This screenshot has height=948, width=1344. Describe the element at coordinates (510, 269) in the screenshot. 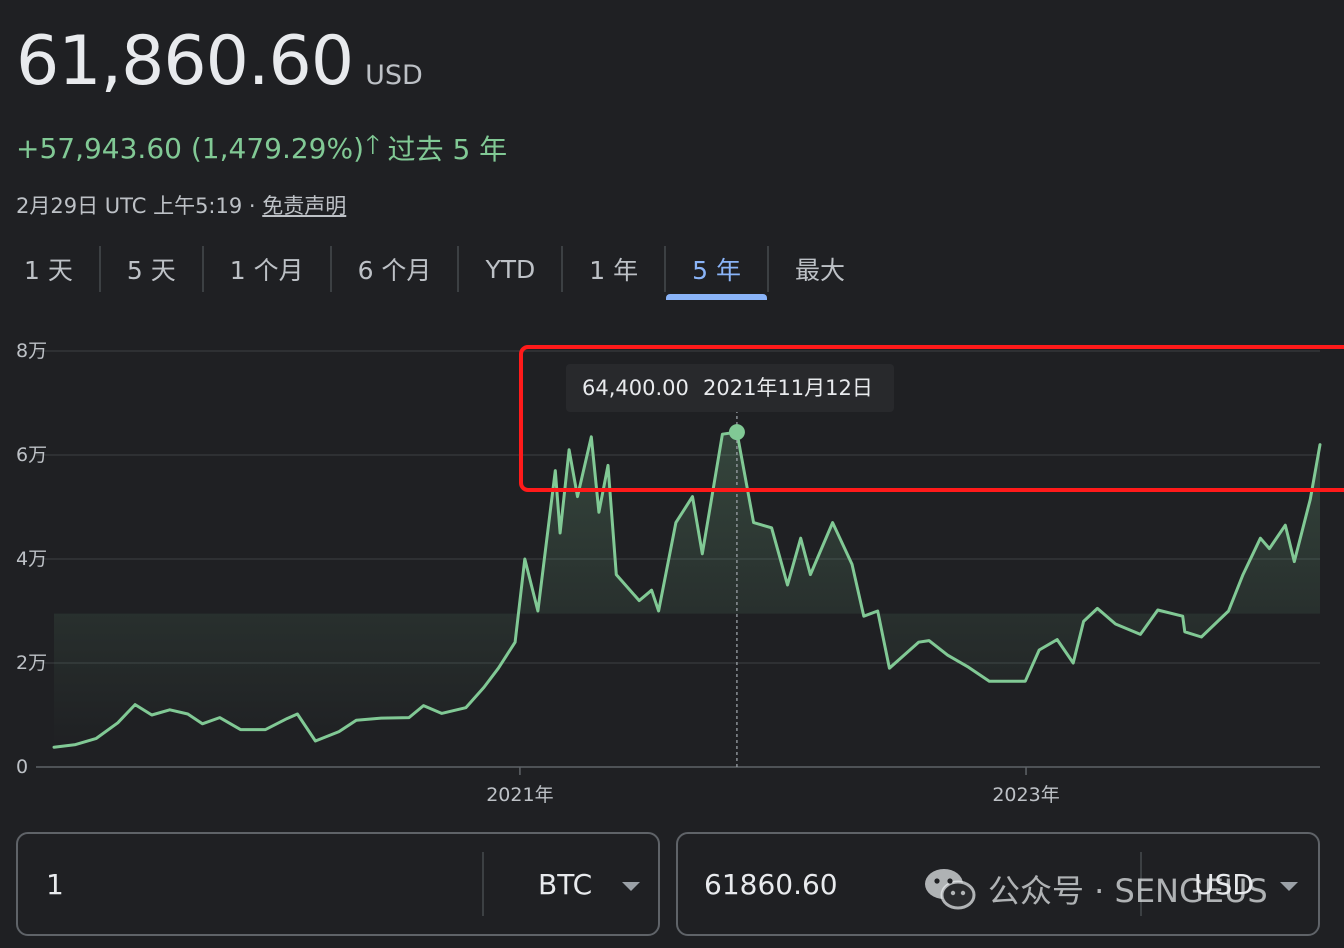

I see `tab-ytd: YTD` at that location.